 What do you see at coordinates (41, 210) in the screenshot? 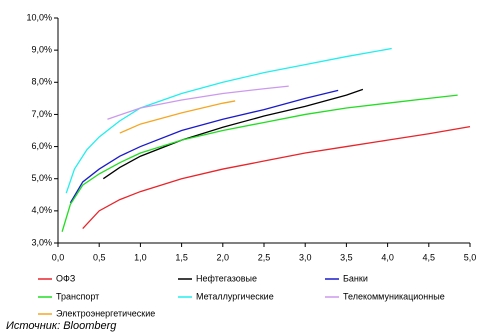
I see `y-tick-label: 4,0%` at bounding box center [41, 210].